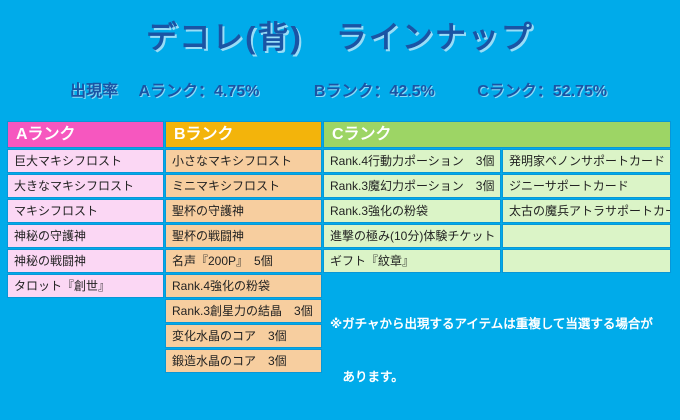  I want to click on rank-b-item: 聖杯の戦闘神, so click(243, 236).